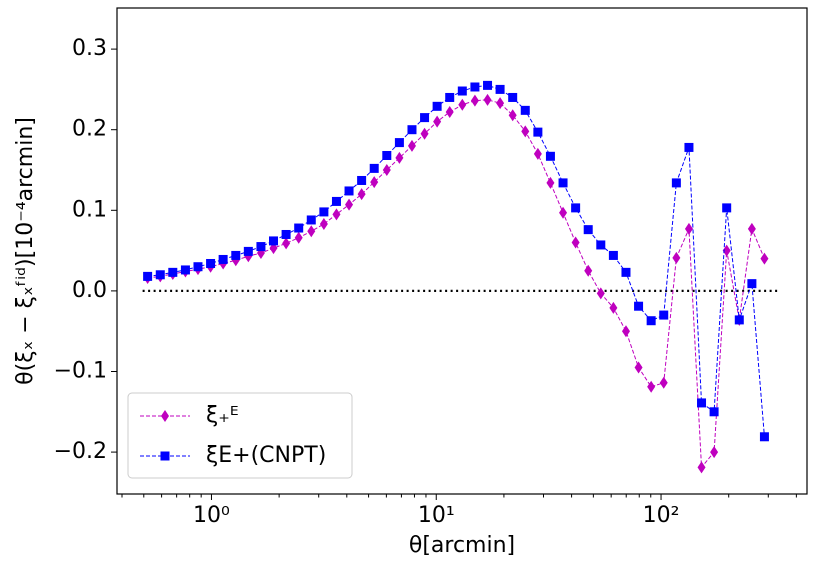 This screenshot has width=823, height=572. What do you see at coordinates (89, 48) in the screenshot?
I see `y-tick-label: 0.3` at bounding box center [89, 48].